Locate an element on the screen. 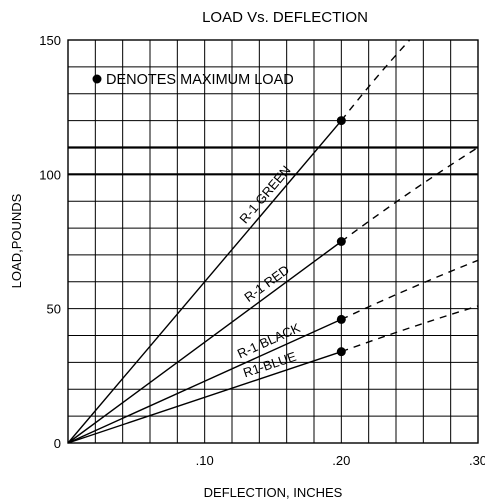 This screenshot has height=502, width=485. max-load-marker-r1-blue is located at coordinates (341, 352).